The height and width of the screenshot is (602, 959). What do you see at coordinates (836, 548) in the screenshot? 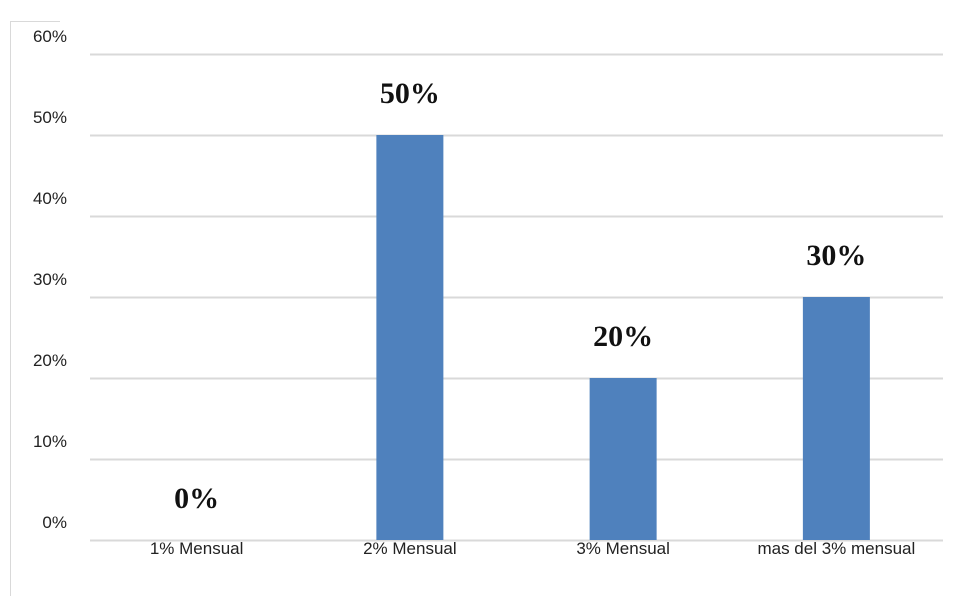
I see `x-category-label: mas del 3% mensual` at bounding box center [836, 548].